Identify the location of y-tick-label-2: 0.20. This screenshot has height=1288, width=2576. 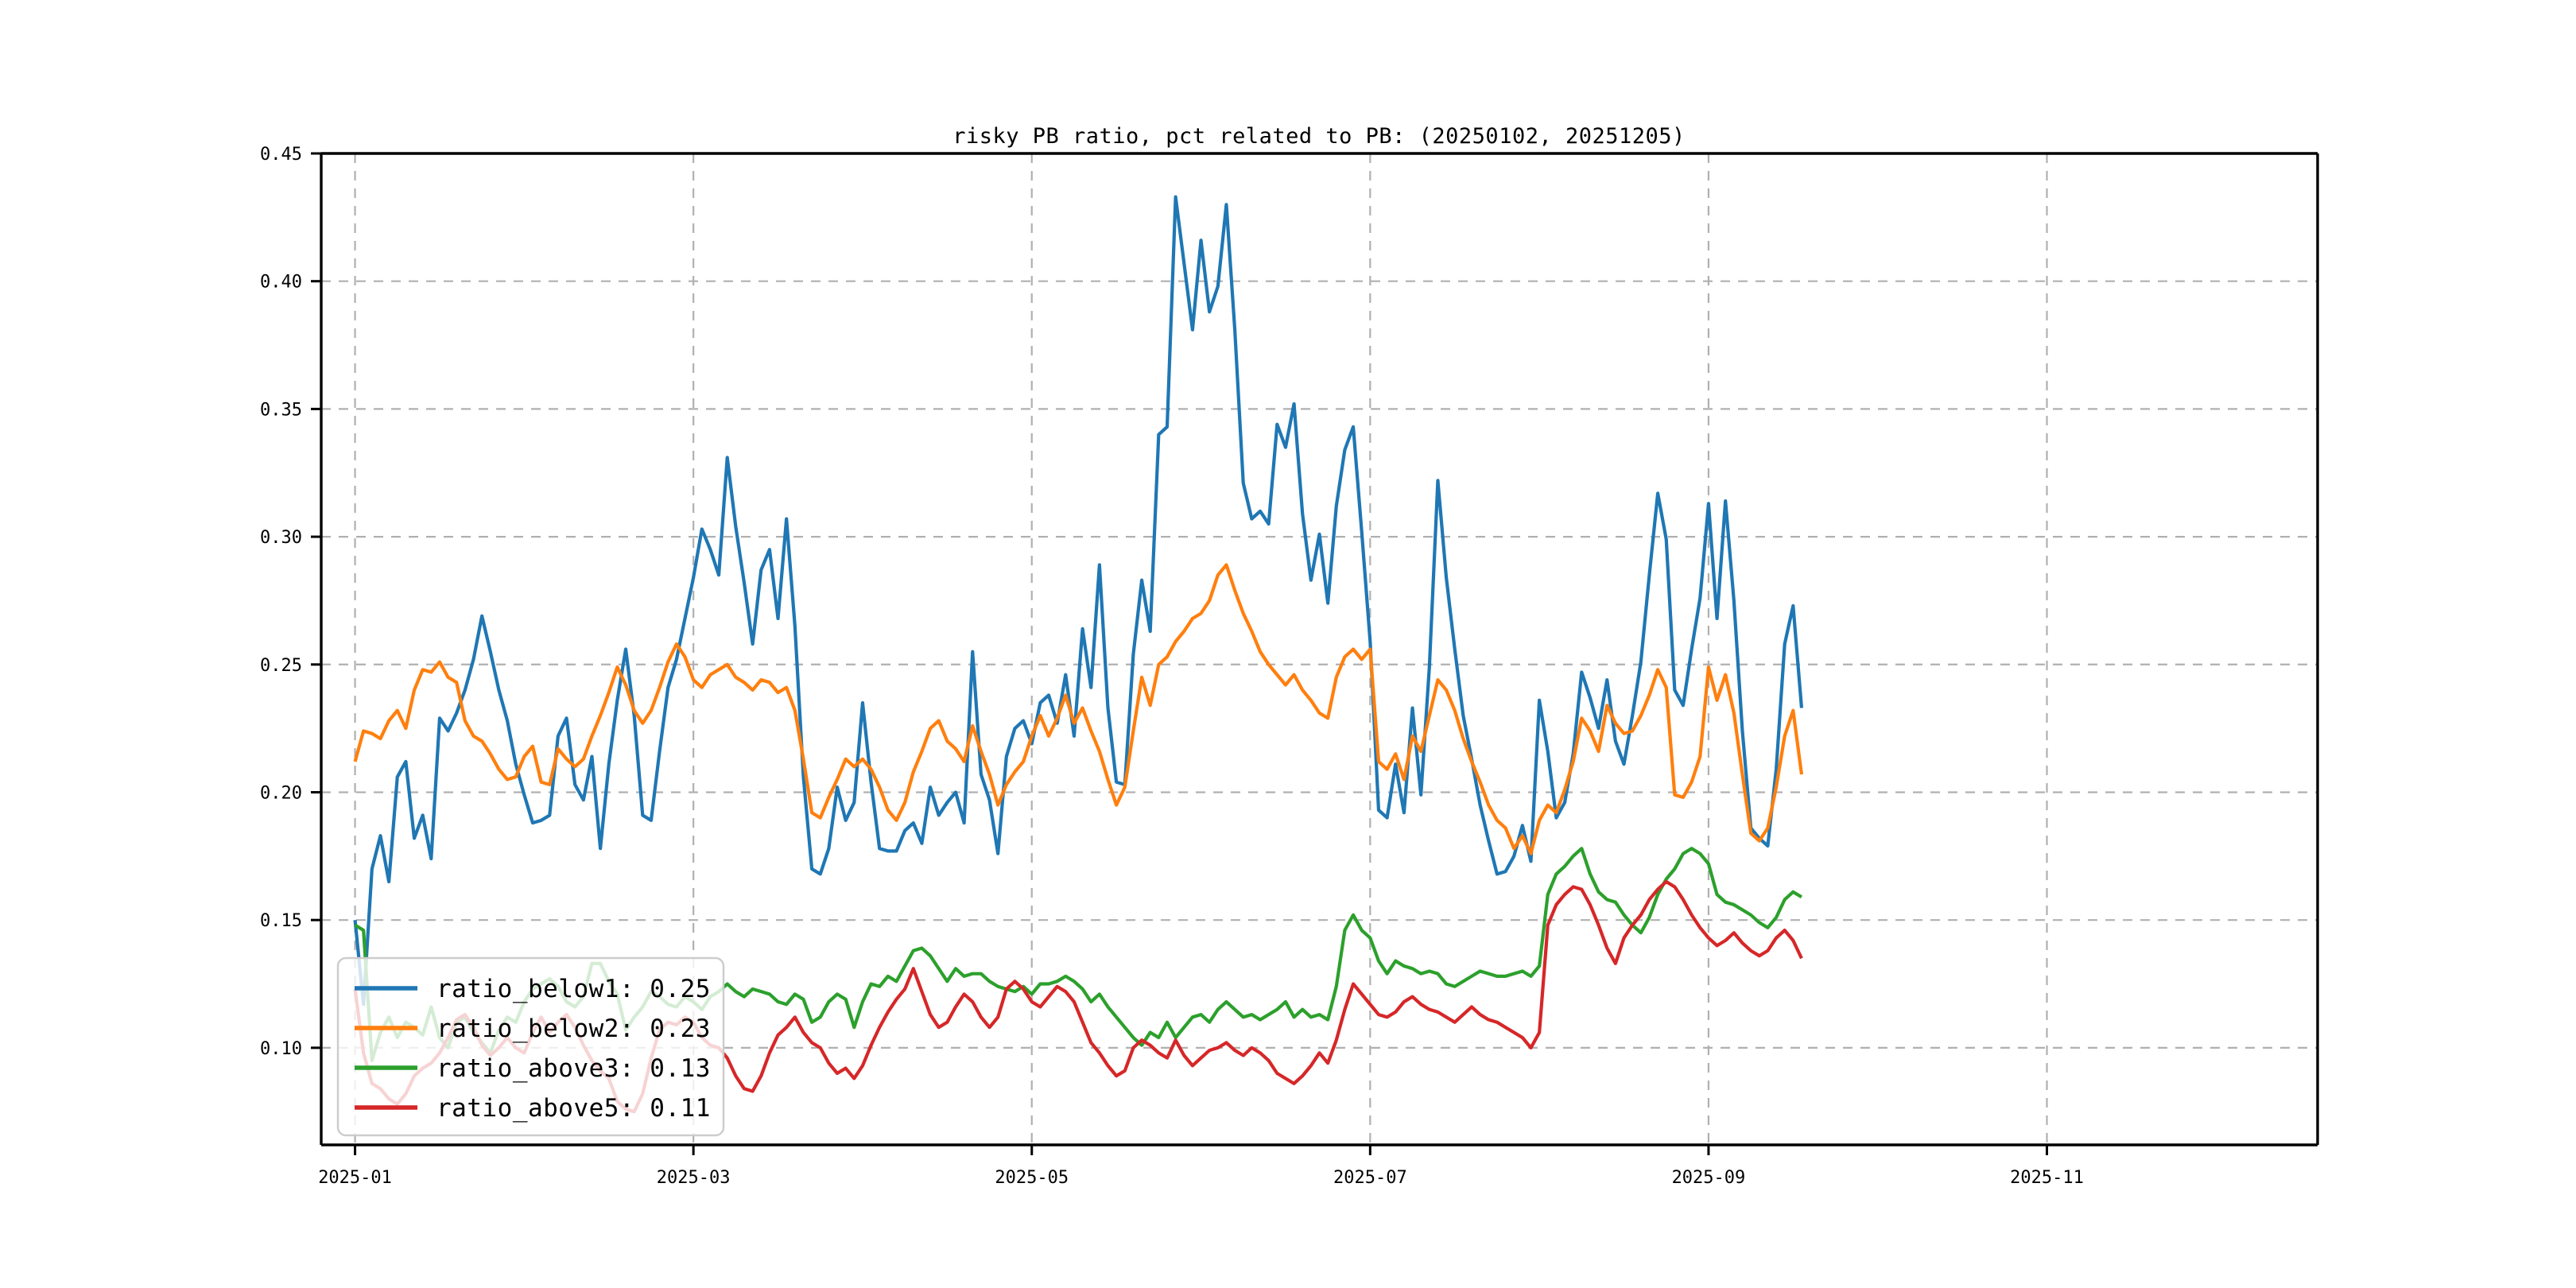
(281, 793).